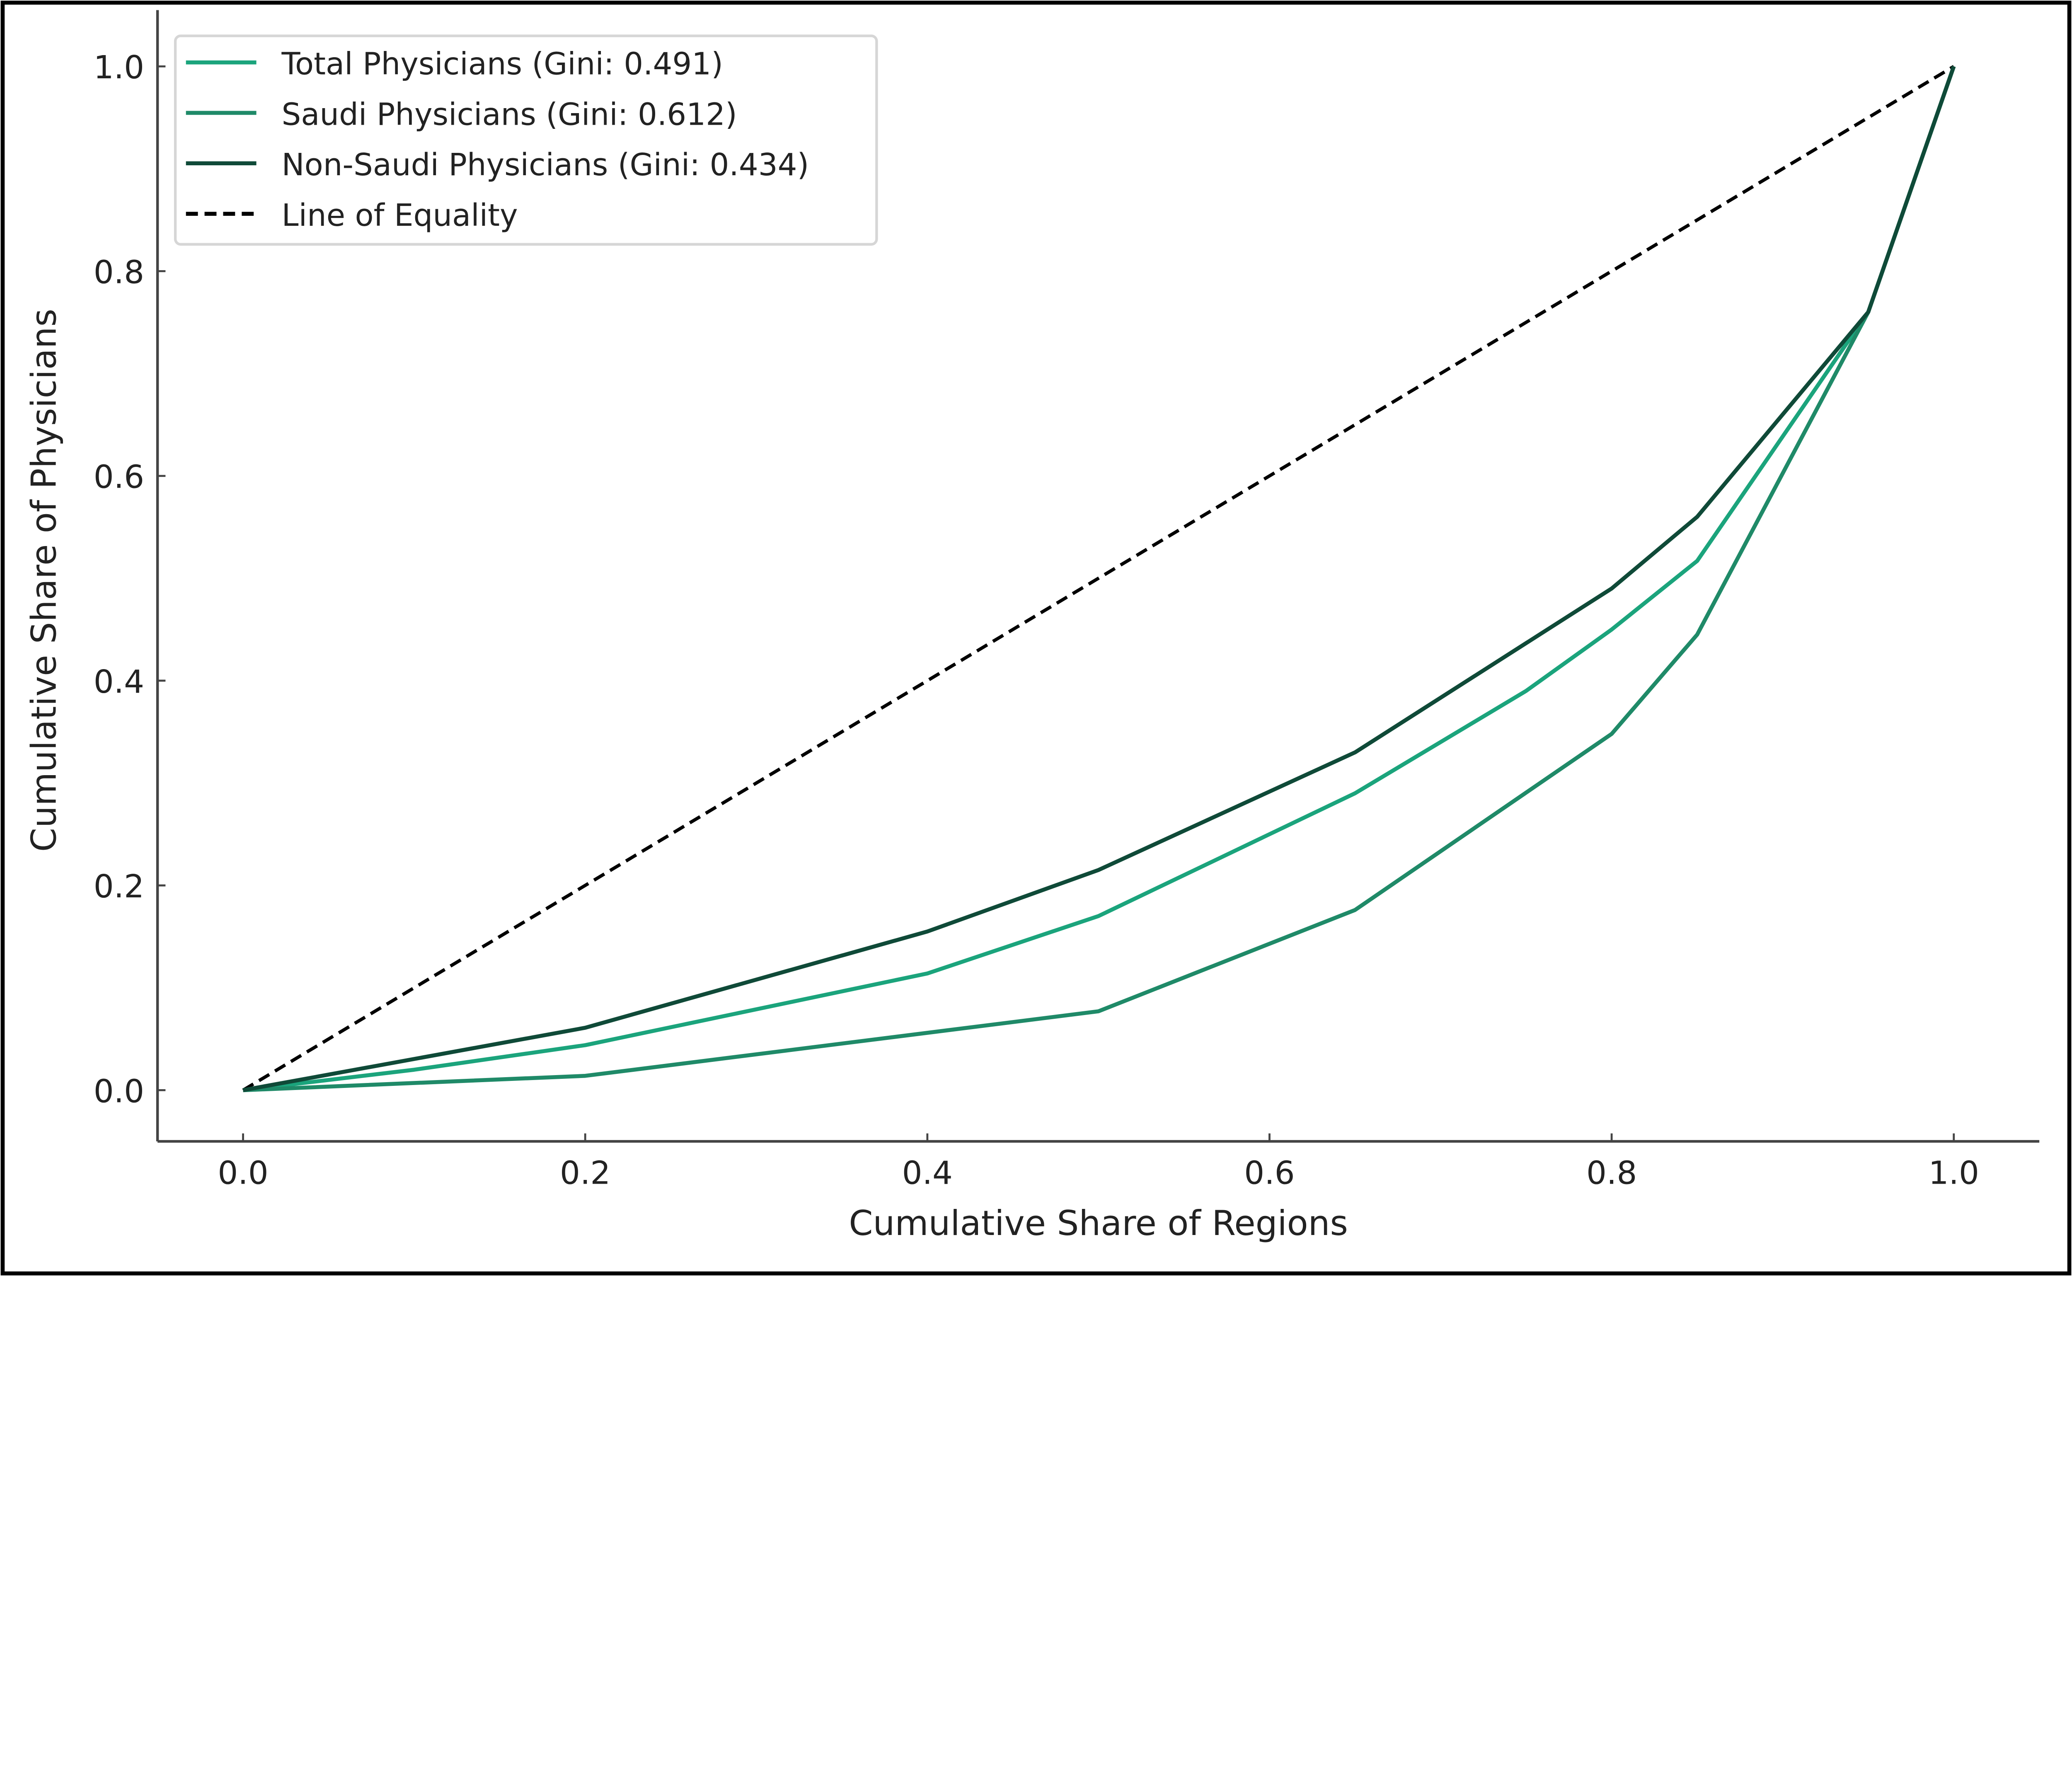 This screenshot has height=1791, width=2072. I want to click on legend-label: Line of Equality, so click(399, 215).